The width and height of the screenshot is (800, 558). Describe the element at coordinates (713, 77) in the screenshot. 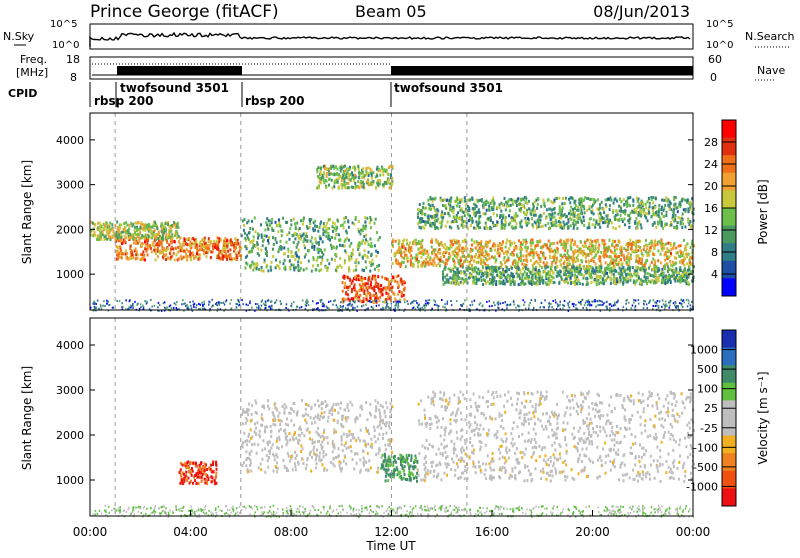

I see `nave-tick-low: 0` at that location.